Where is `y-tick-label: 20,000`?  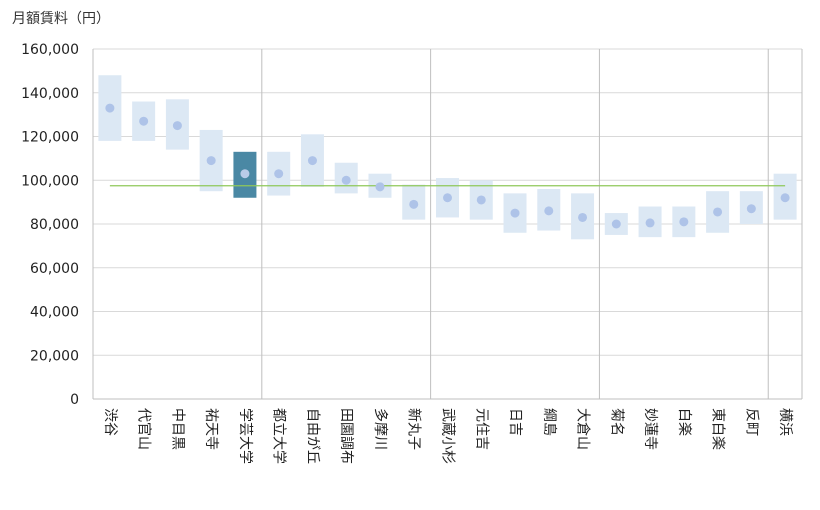
y-tick-label: 20,000 is located at coordinates (54, 356).